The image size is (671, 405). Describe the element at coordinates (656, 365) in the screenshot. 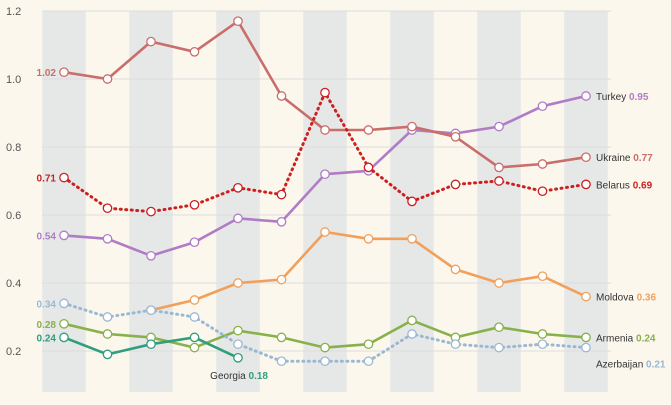

I see `series-end-value-azerbaijan: 0.21` at that location.